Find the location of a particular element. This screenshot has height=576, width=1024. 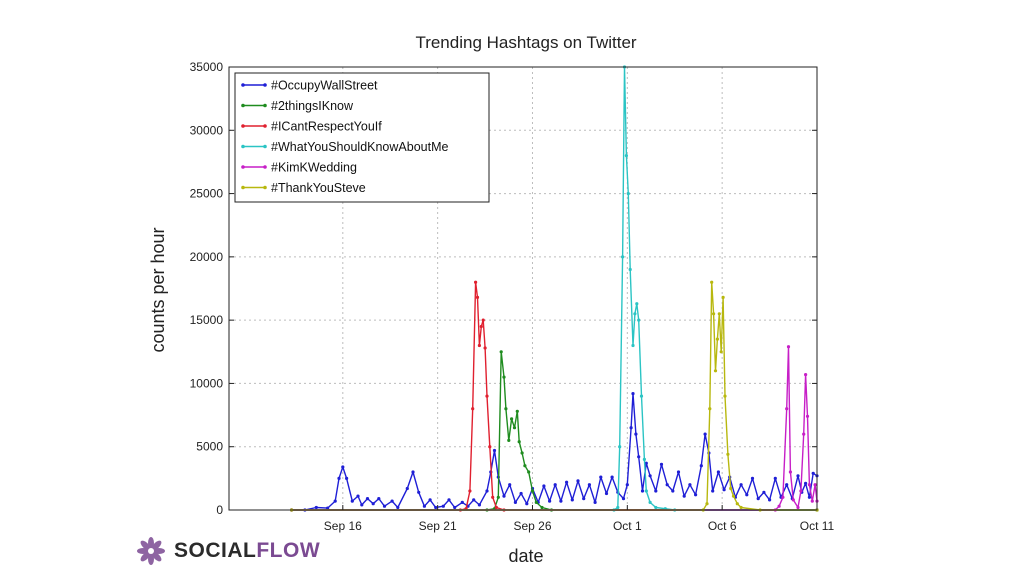

legend-box is located at coordinates (362, 137).